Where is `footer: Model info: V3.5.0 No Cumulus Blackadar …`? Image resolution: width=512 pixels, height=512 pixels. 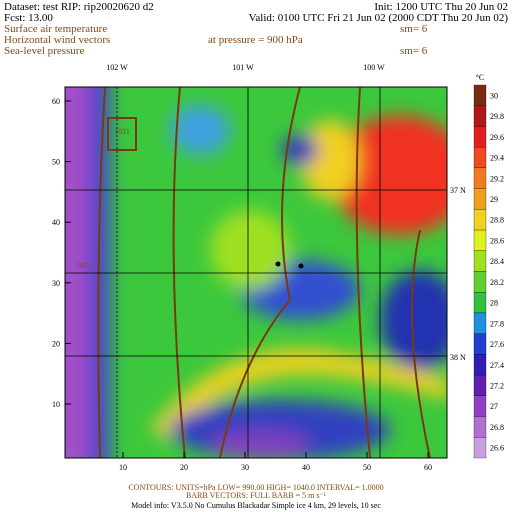 footer: Model info: V3.5.0 No Cumulus Blackadar … is located at coordinates (256, 505).